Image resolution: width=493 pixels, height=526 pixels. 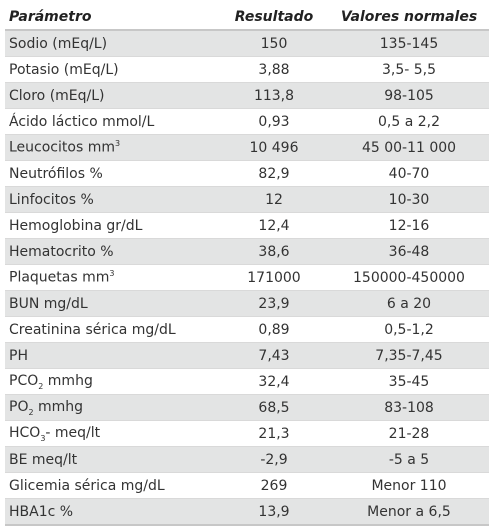 What do you see at coordinates (274, 277) in the screenshot?
I see `row-result: 171000` at bounding box center [274, 277].